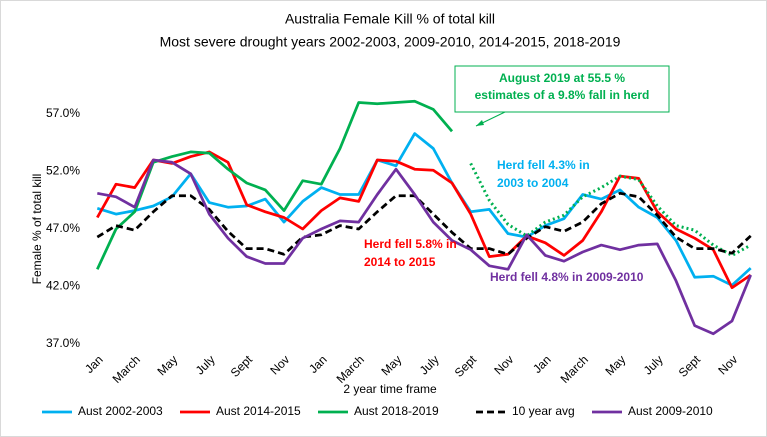 The image size is (767, 437). What do you see at coordinates (610, 209) in the screenshot?
I see `series-projection` at bounding box center [610, 209].